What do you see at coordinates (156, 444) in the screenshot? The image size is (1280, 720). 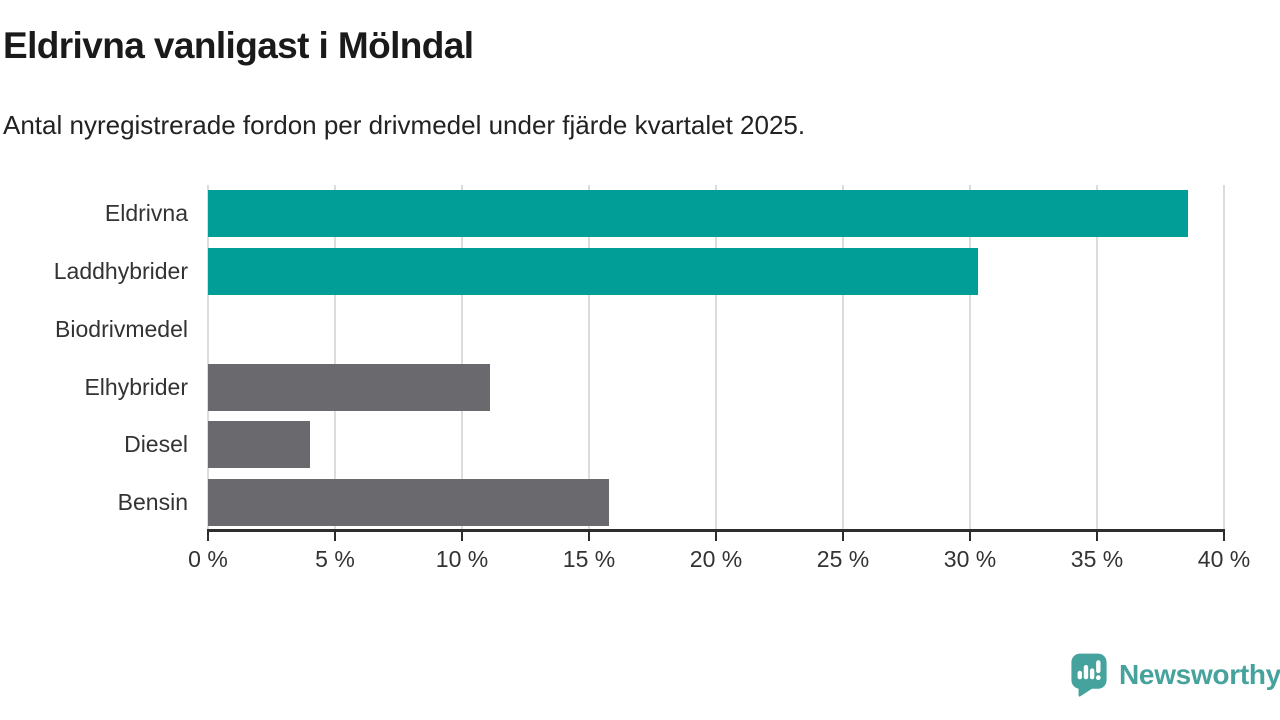 I see `category-label: Diesel` at bounding box center [156, 444].